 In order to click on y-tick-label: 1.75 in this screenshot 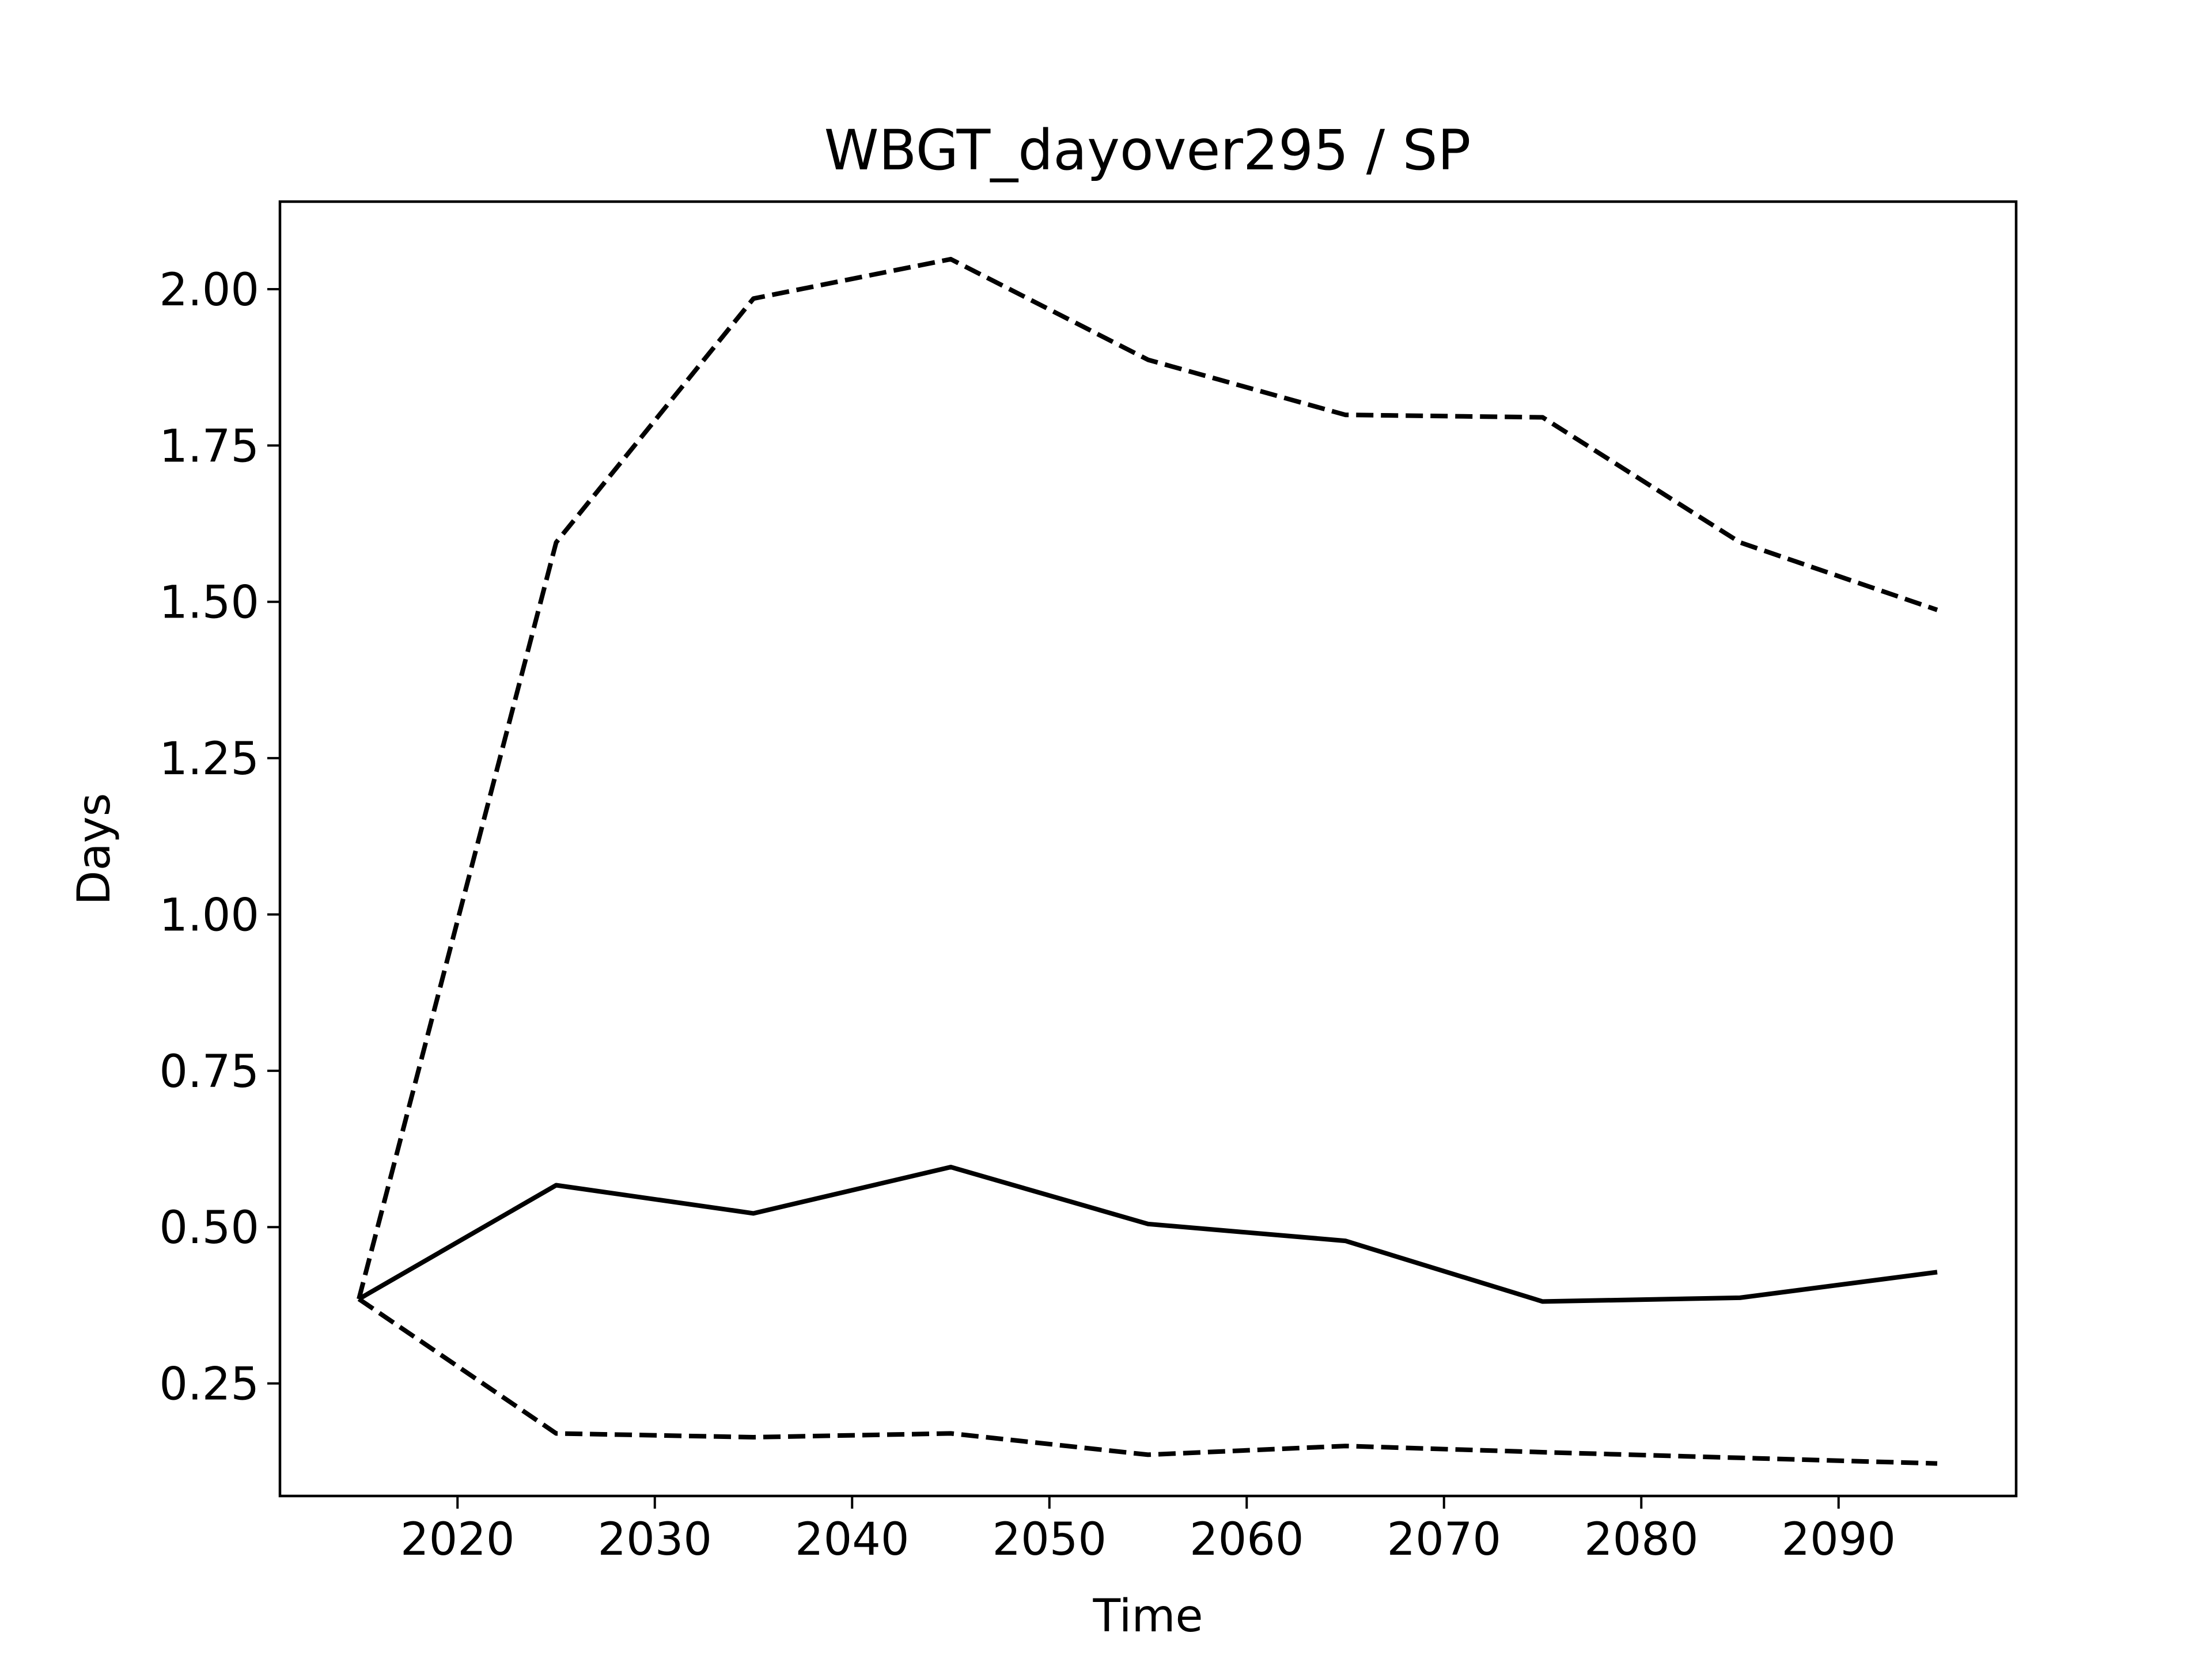, I will do `click(209, 446)`.